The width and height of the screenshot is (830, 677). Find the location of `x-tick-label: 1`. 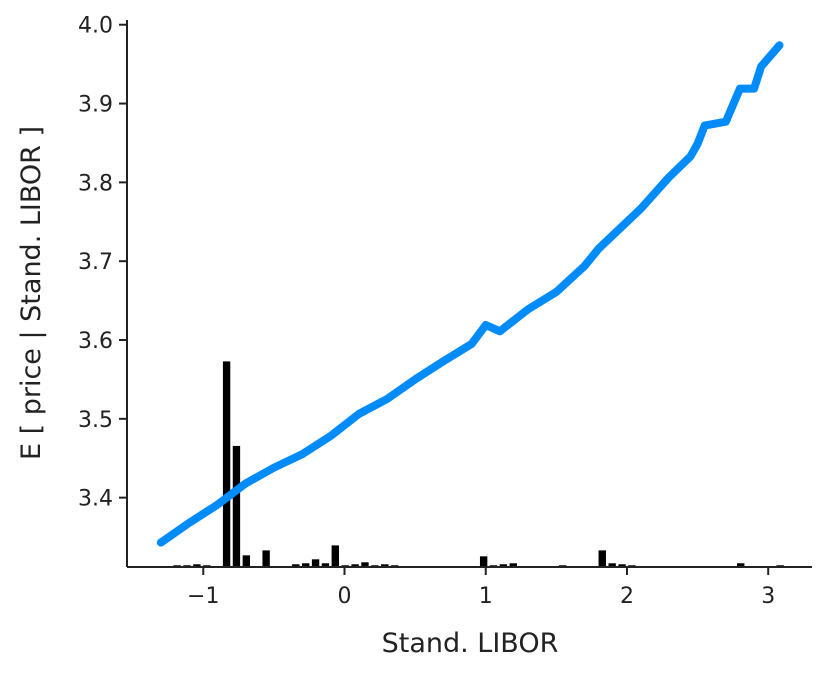

x-tick-label: 1 is located at coordinates (486, 596).